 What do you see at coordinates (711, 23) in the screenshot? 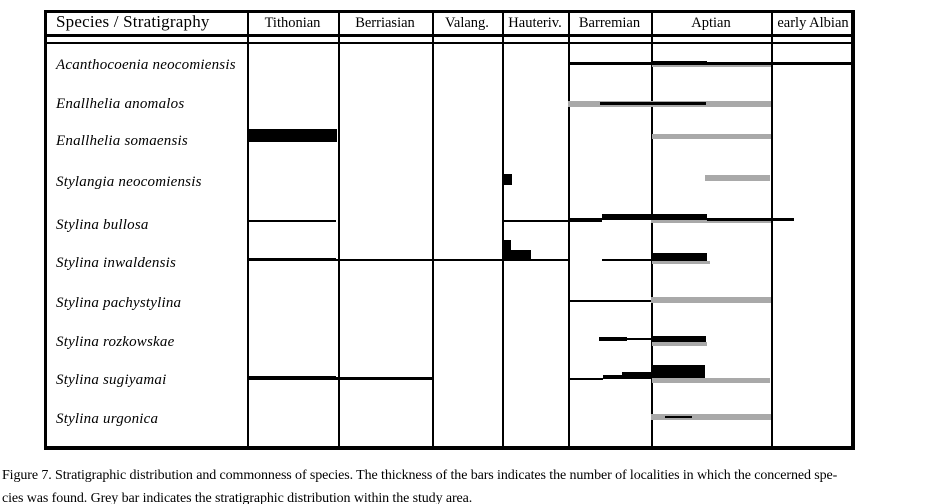
I see `column-header: Aptian` at bounding box center [711, 23].